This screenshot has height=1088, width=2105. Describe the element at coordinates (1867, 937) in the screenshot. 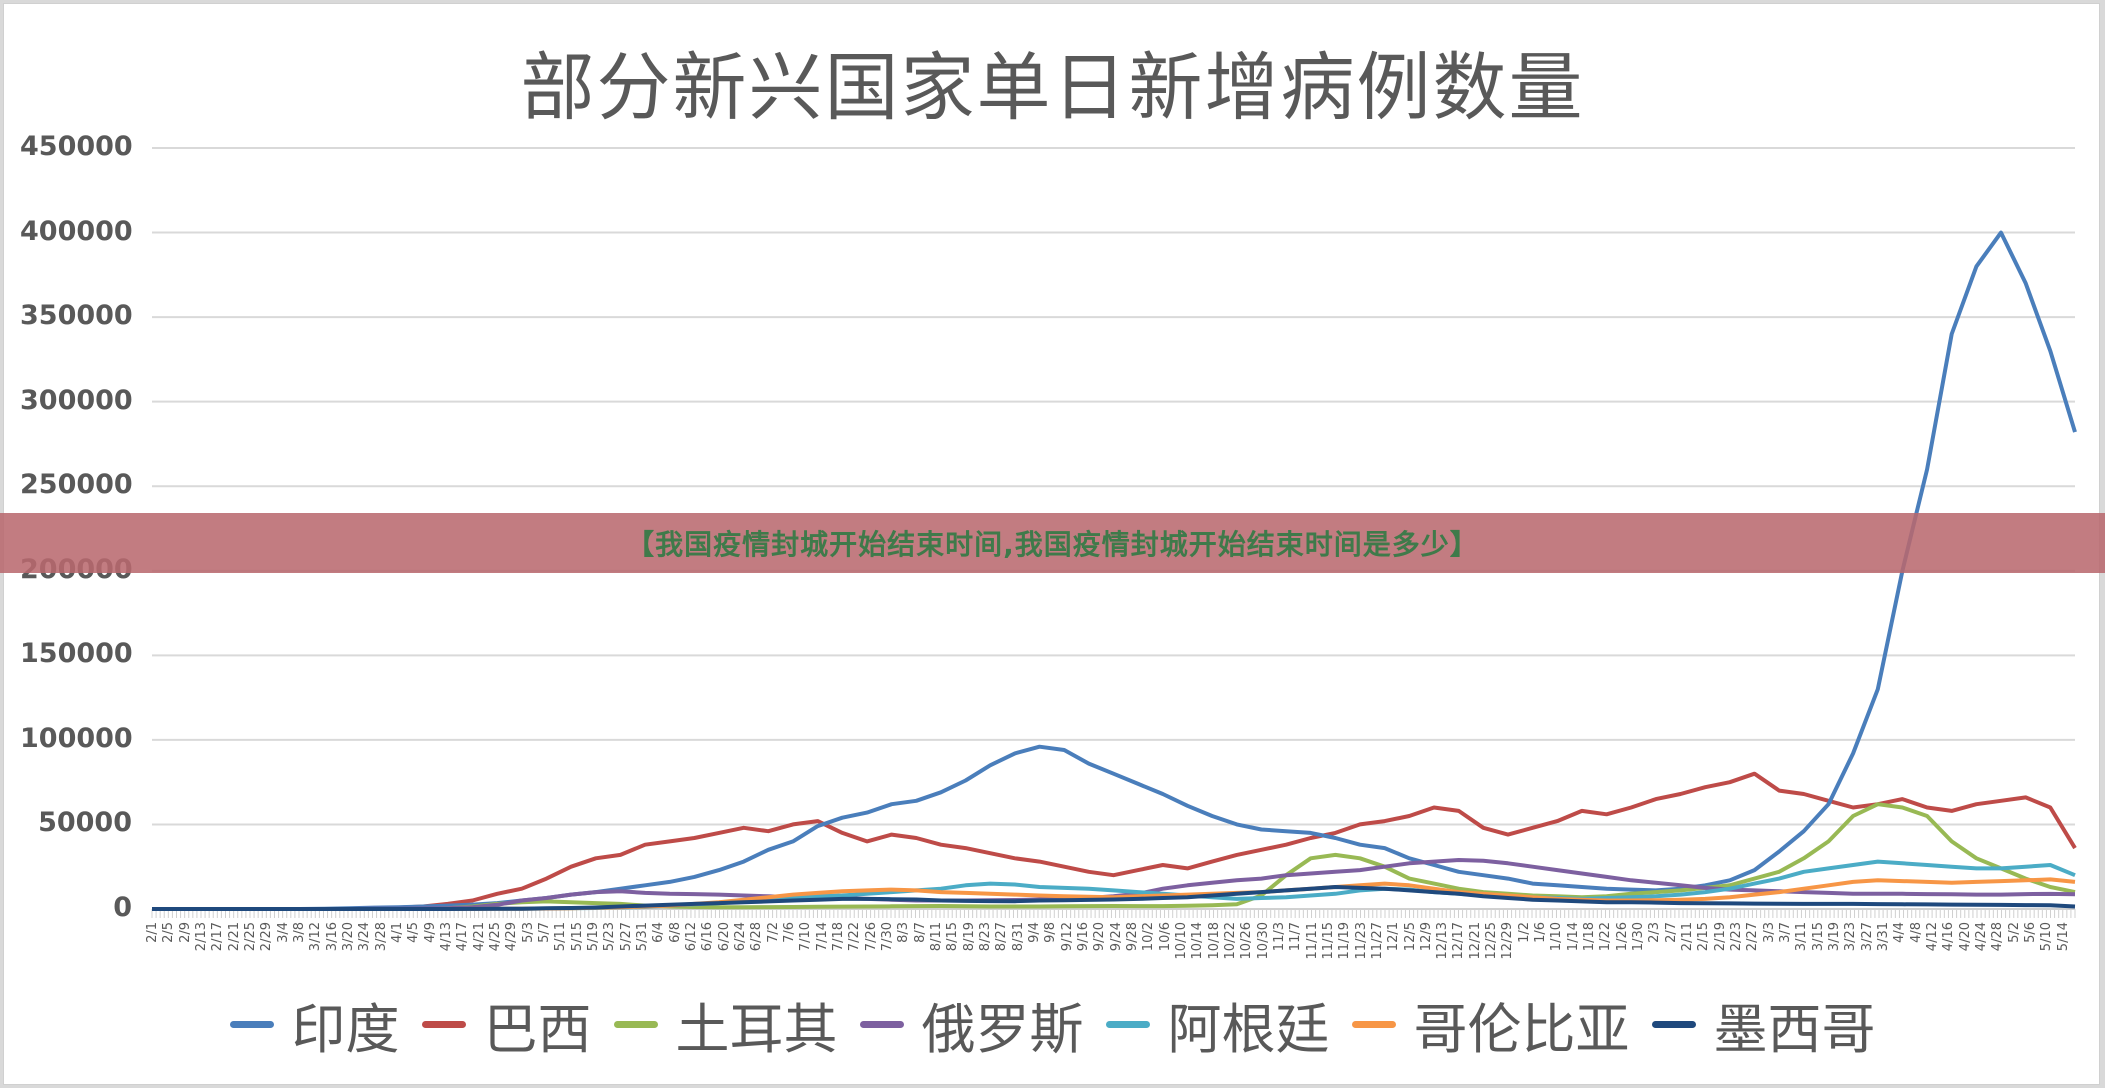

I see `x-tick-label: 3/27` at that location.